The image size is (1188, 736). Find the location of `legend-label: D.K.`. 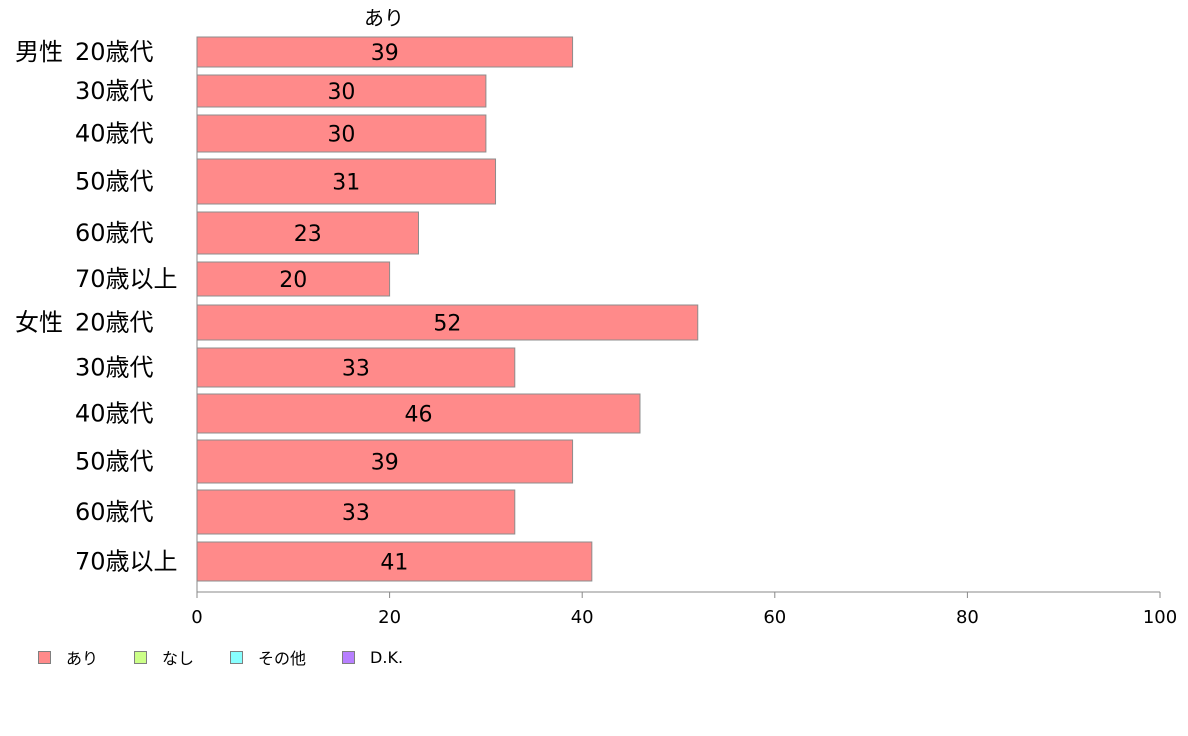

legend-label: D.K. is located at coordinates (387, 657).